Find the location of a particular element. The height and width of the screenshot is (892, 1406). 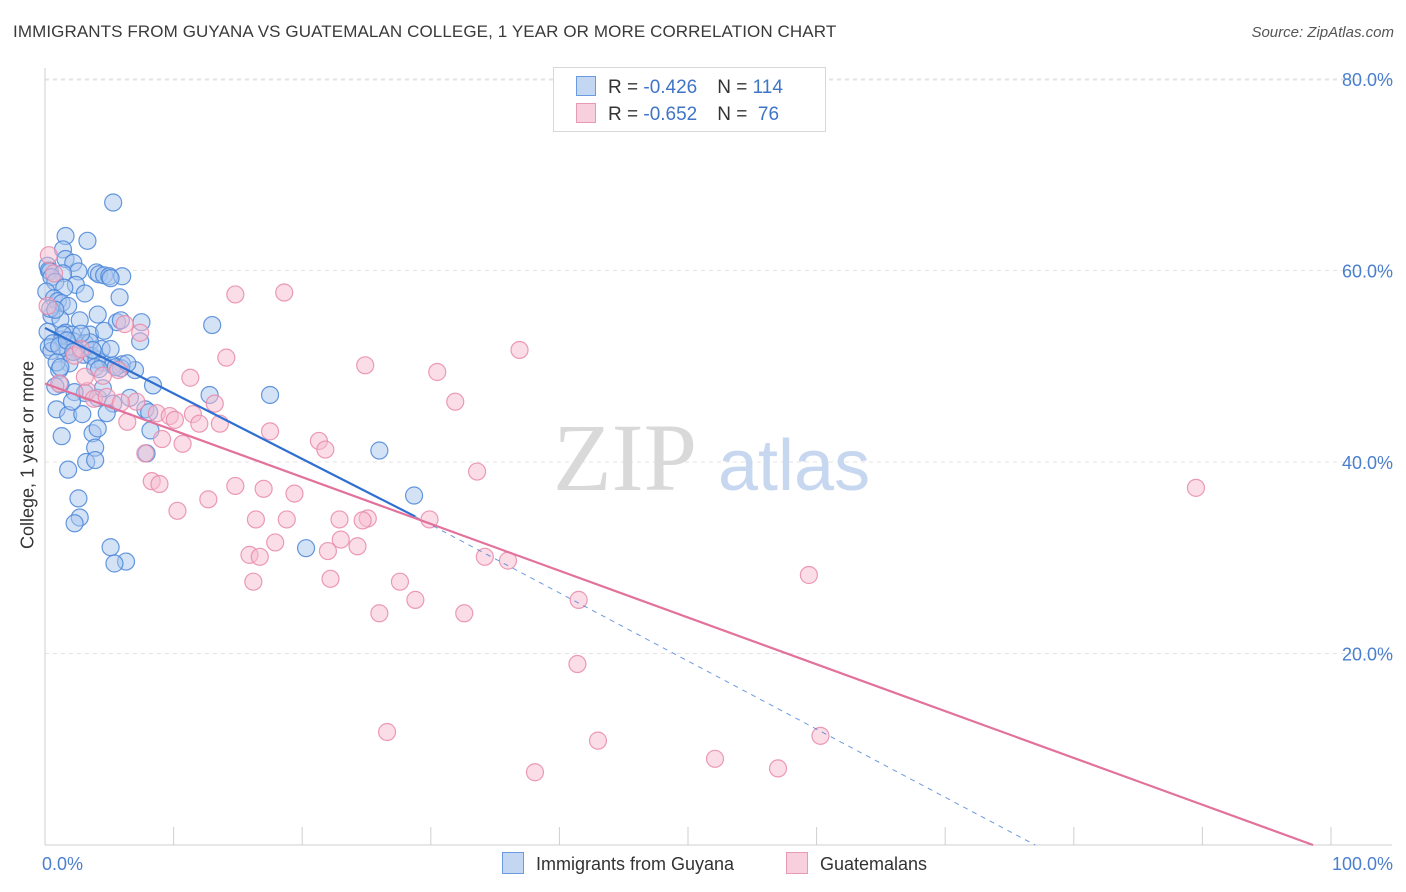

watermark: ZIP atlas is located at coordinates (711, 457).